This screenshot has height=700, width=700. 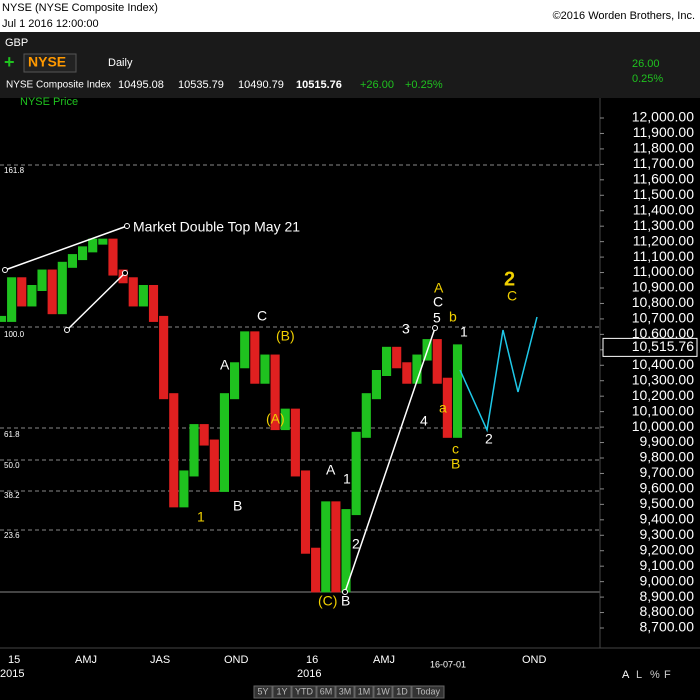 What do you see at coordinates (663, 410) in the screenshot?
I see `y-tick-label: 10,100.00` at bounding box center [663, 410].